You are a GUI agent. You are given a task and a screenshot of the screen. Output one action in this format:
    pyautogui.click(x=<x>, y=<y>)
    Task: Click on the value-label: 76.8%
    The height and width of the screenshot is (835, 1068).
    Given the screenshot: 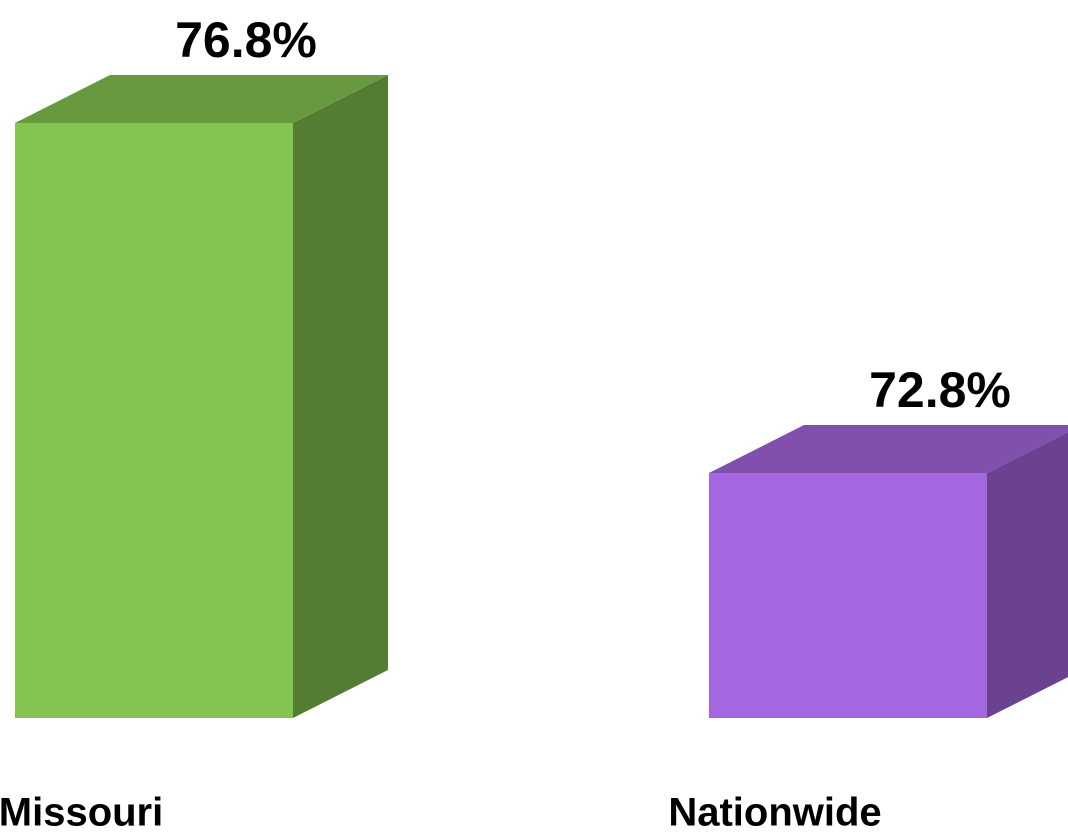 What is the action you would take?
    pyautogui.click(x=246, y=40)
    